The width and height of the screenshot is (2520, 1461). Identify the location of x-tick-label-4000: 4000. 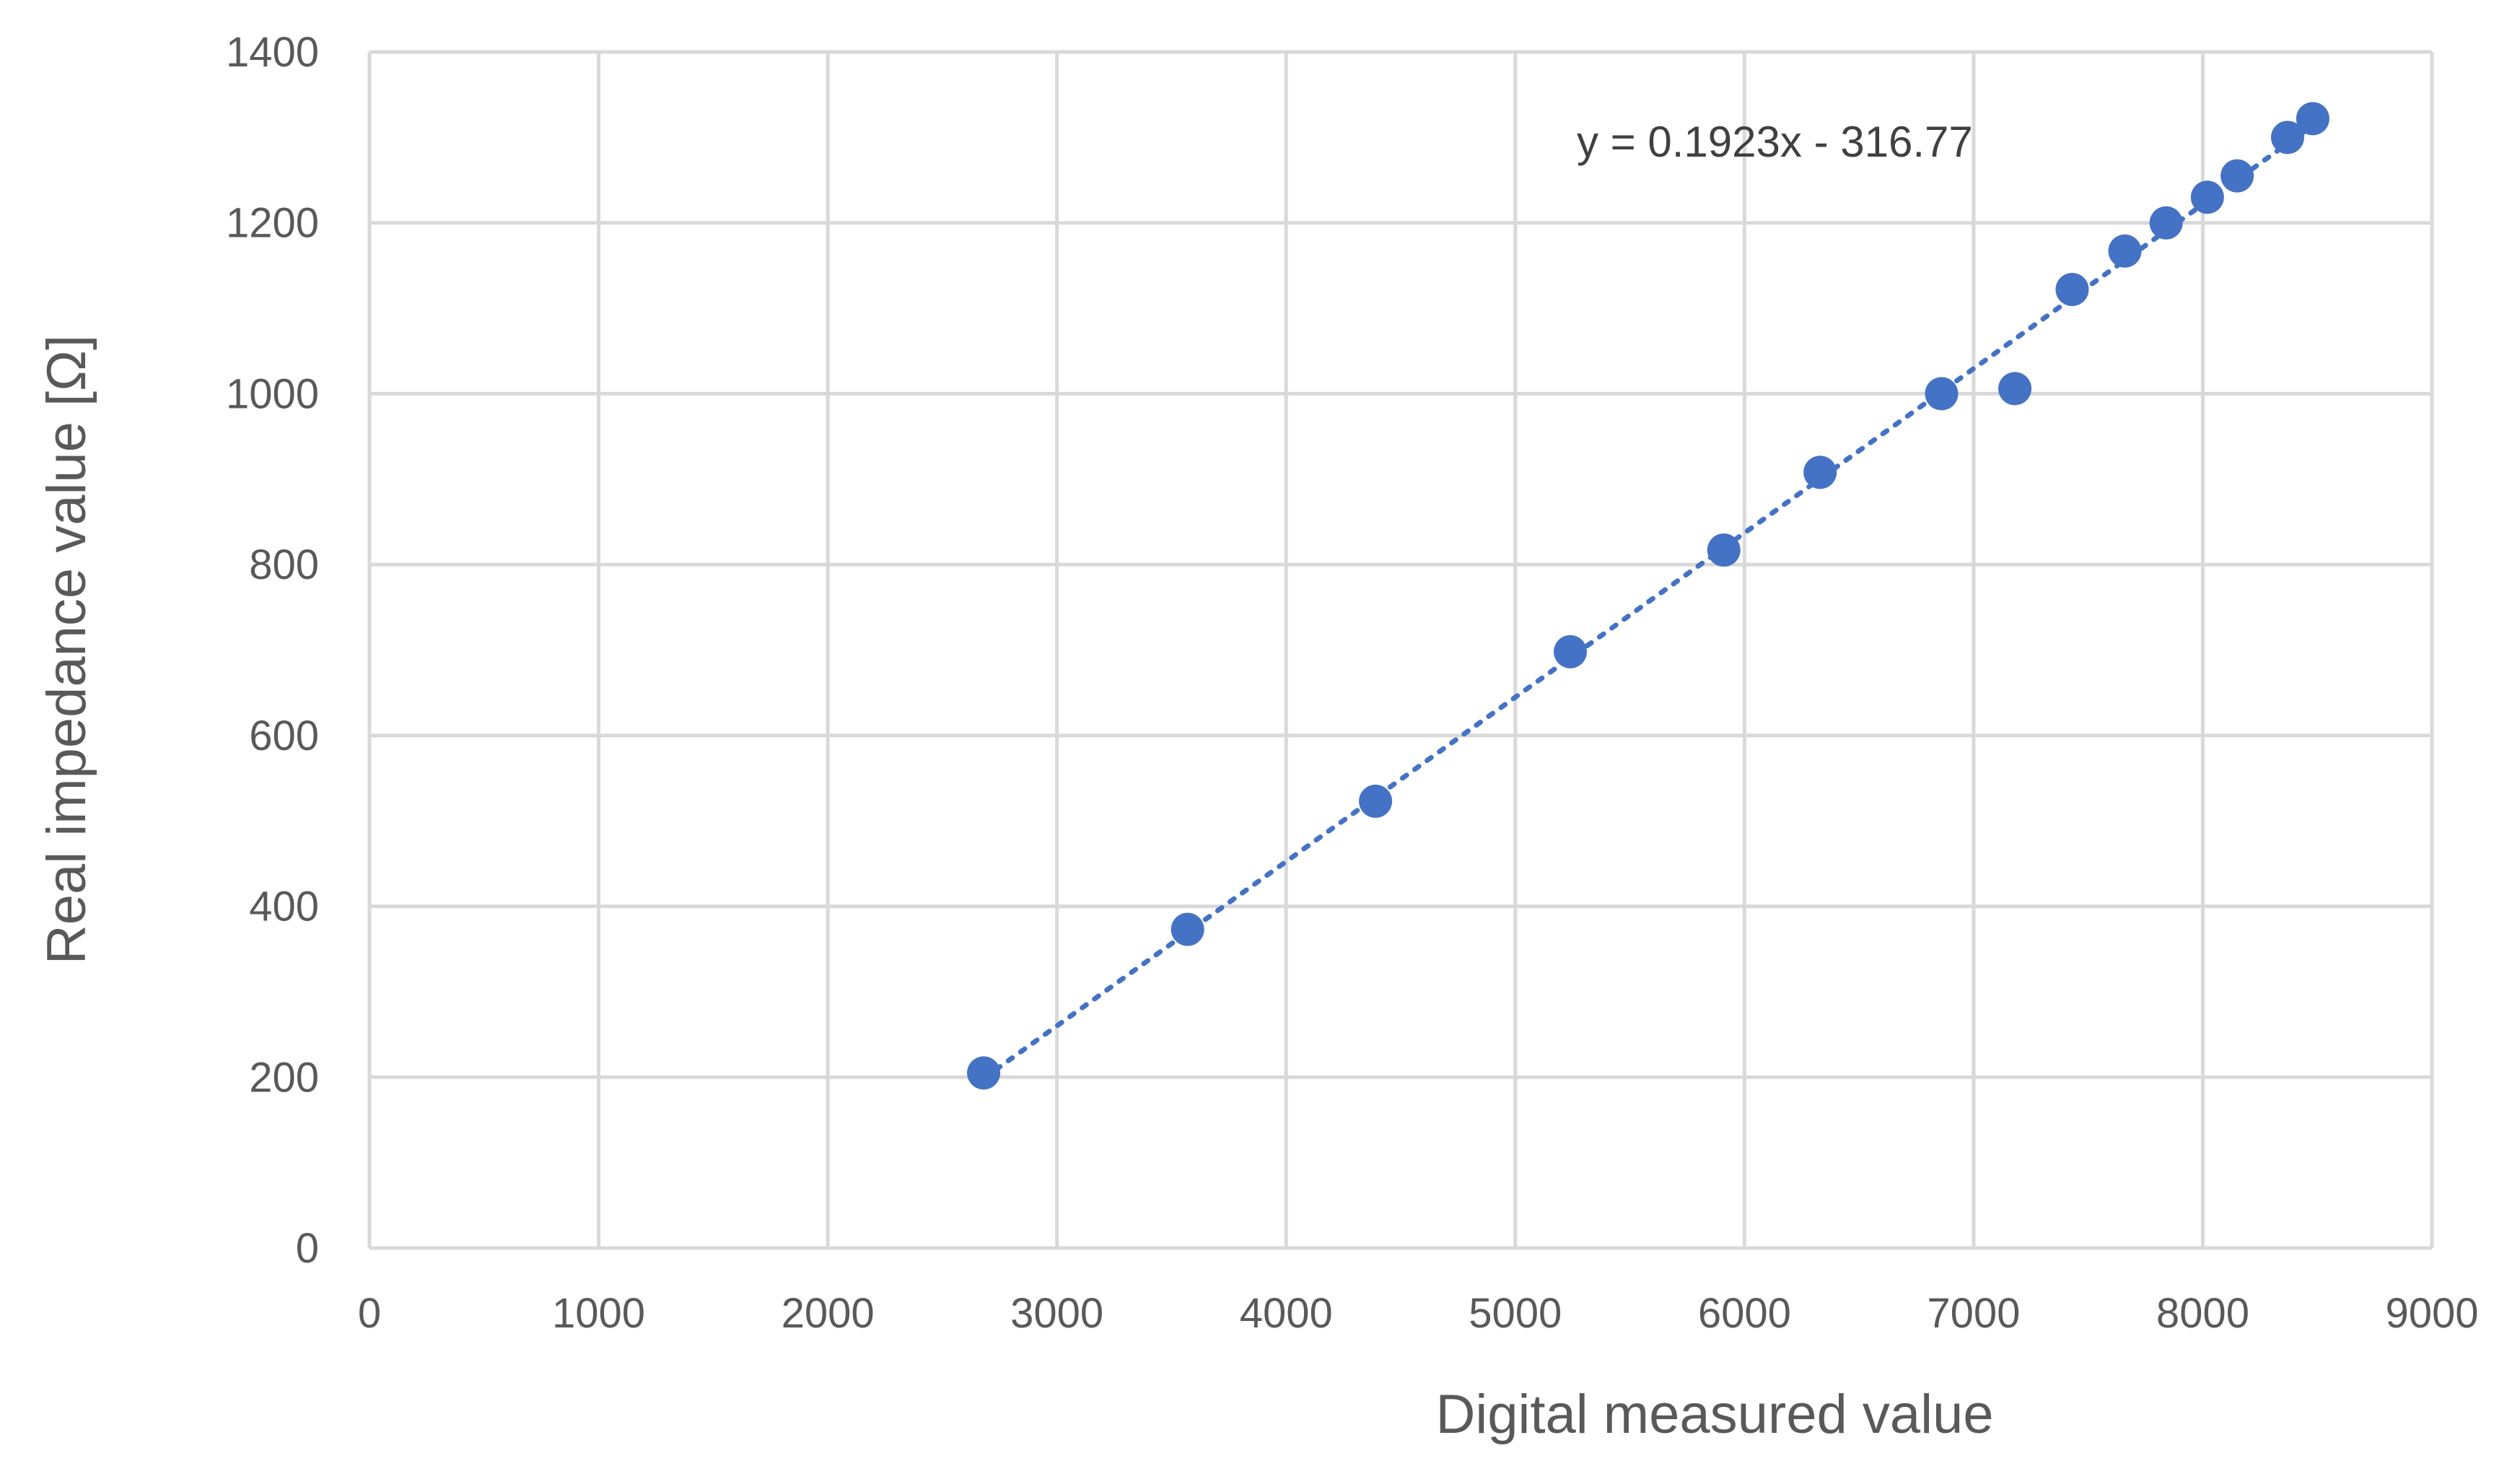
(1286, 1313).